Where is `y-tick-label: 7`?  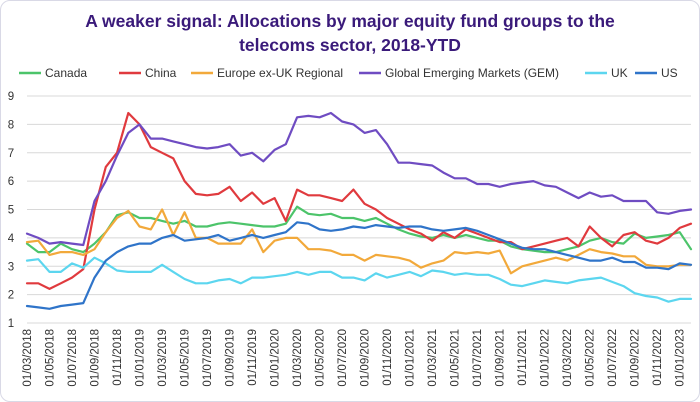
y-tick-label: 7 is located at coordinates (11, 154).